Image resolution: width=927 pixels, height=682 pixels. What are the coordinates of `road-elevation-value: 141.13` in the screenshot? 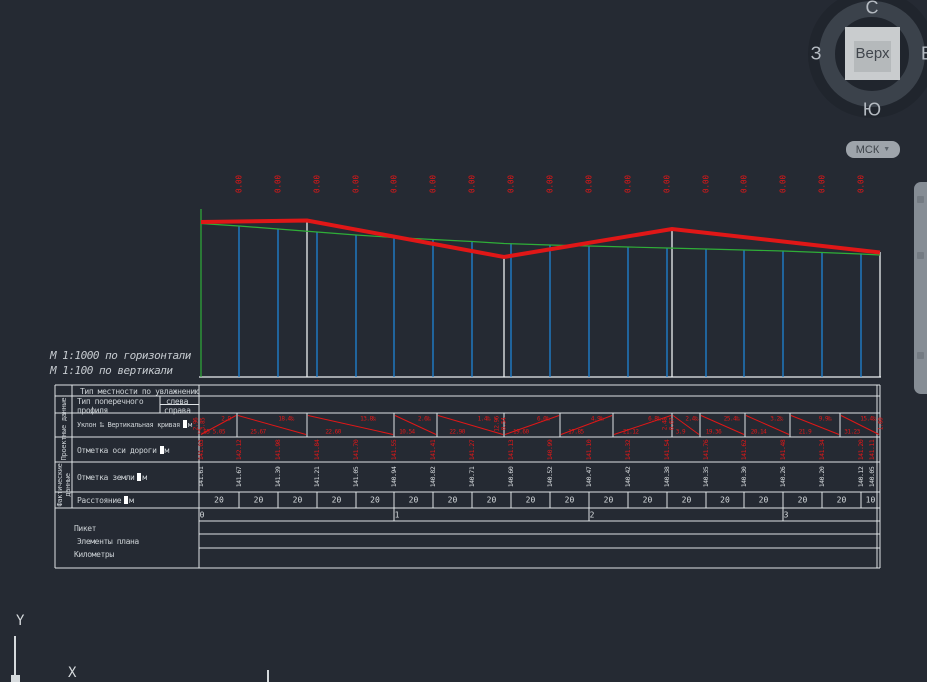 It's located at (511, 449).